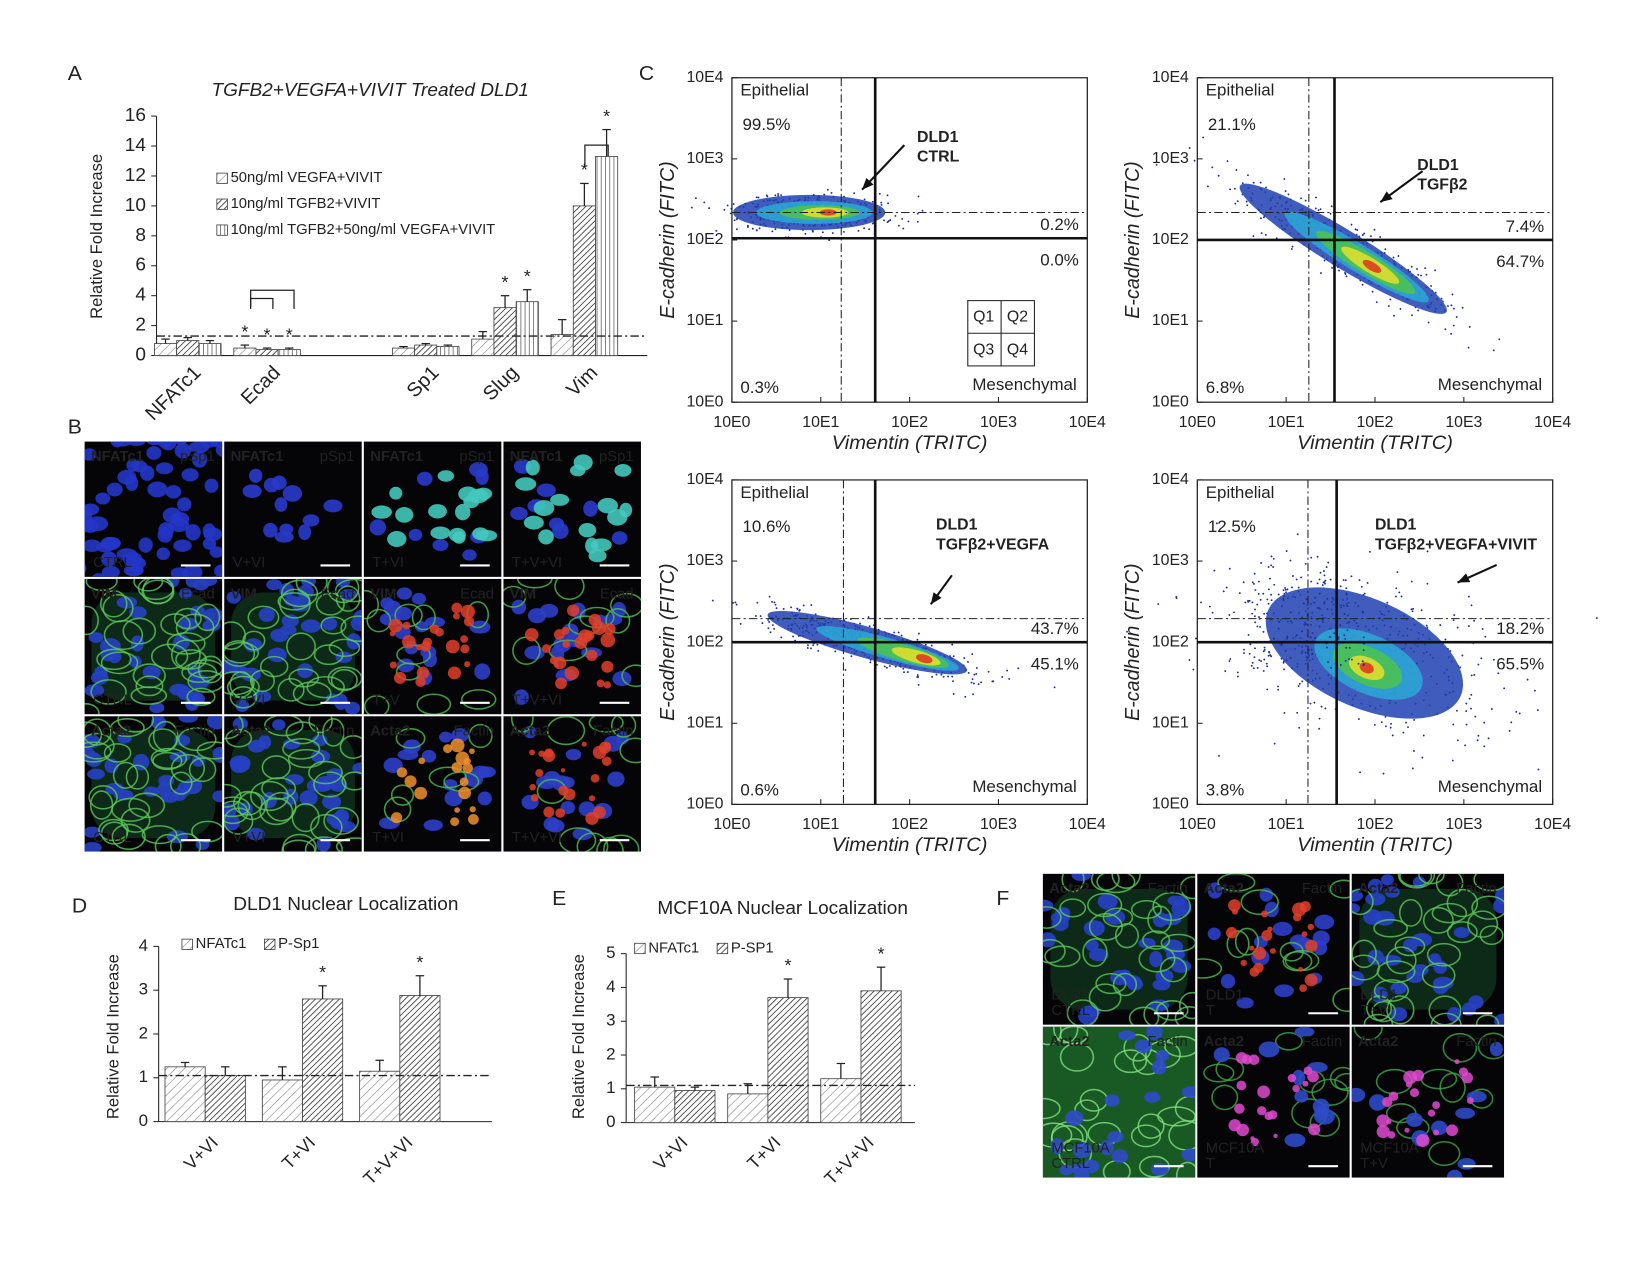  I want to click on quadrant-percent: 18.2%, so click(1520, 628).